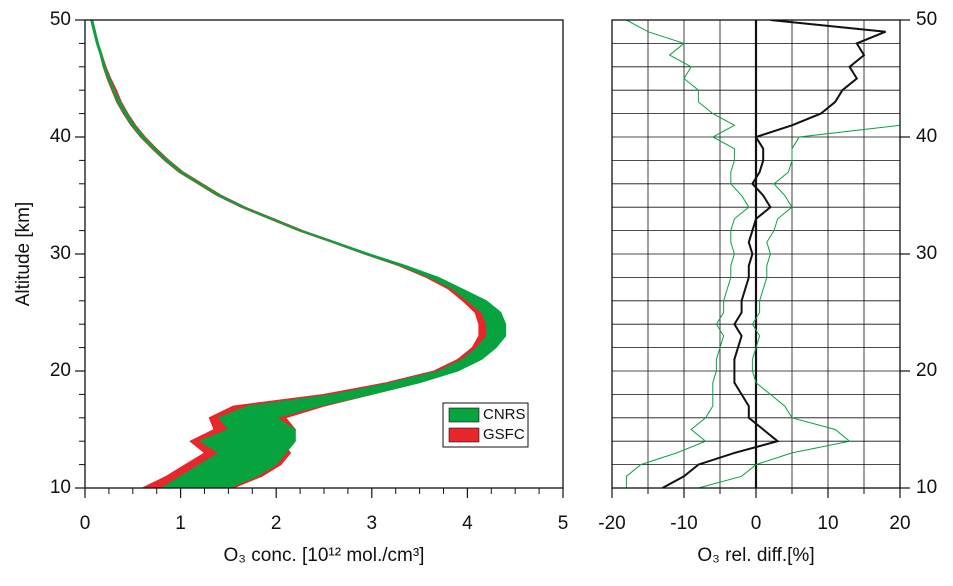 The width and height of the screenshot is (953, 586). I want to click on x-tick-label: 5, so click(563, 523).